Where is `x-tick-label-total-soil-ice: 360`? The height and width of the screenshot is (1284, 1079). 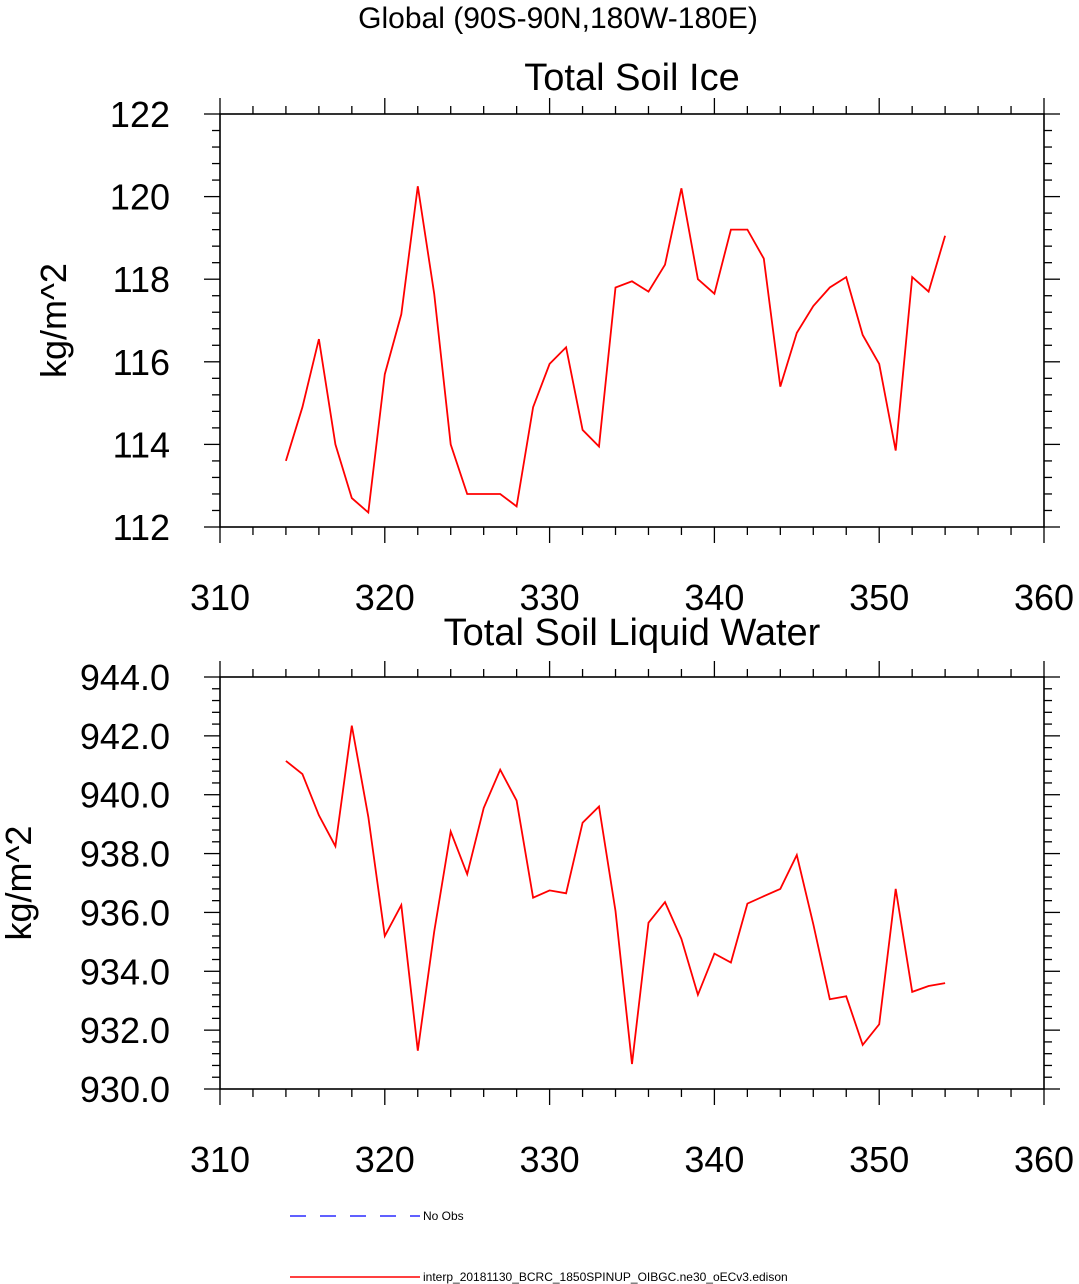 x-tick-label-total-soil-ice: 360 is located at coordinates (1044, 597).